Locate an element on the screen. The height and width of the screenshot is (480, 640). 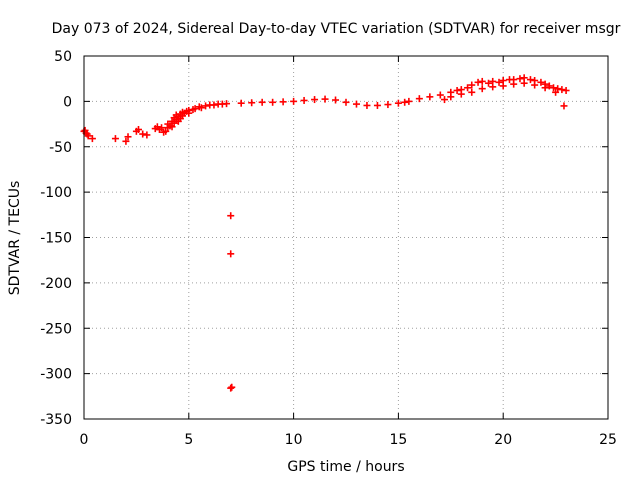
y-tick-label: 50 is located at coordinates (63, 57).